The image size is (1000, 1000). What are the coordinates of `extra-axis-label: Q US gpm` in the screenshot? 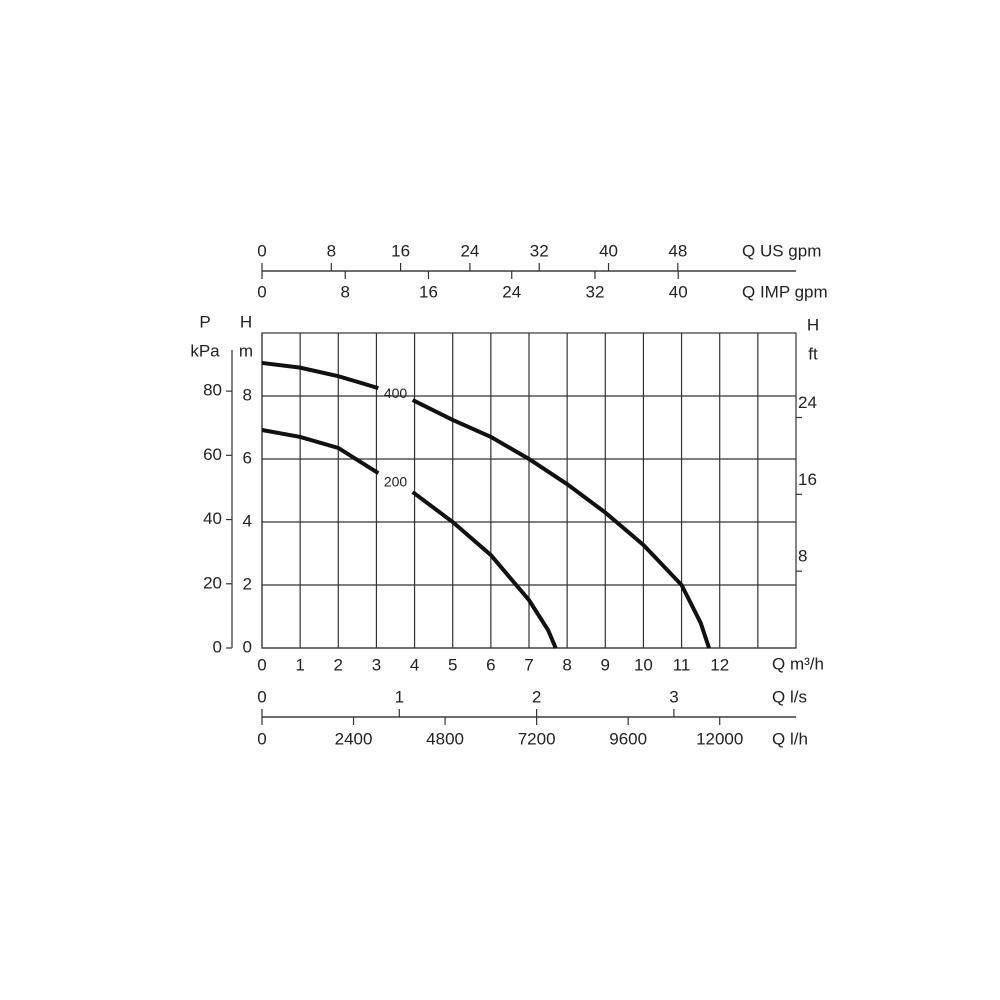 It's located at (781, 250).